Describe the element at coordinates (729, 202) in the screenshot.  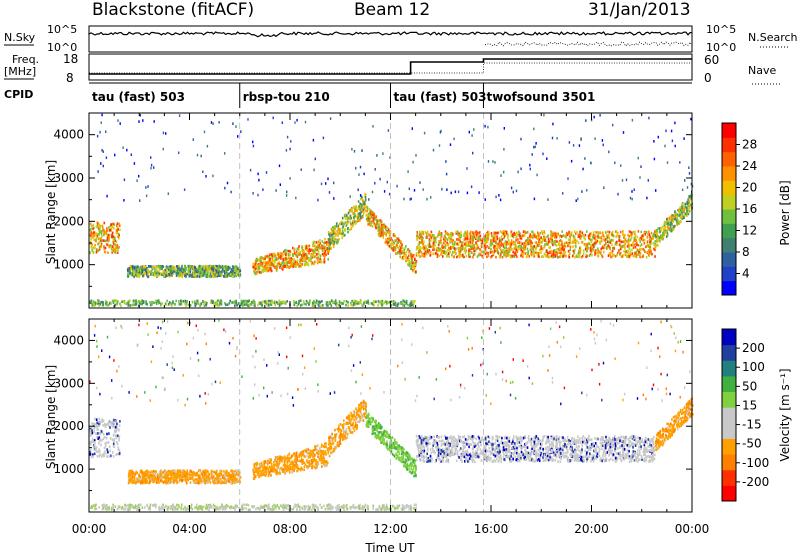
I see `colorbar-swatch` at that location.